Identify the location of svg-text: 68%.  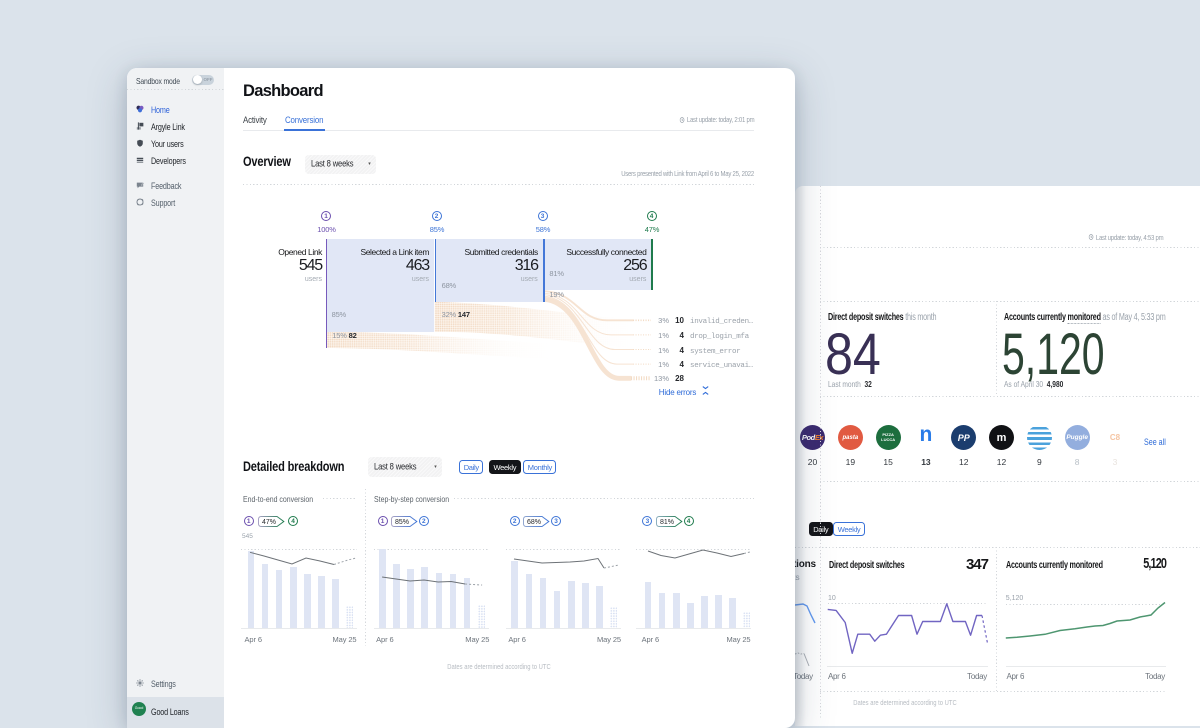
(534, 521).